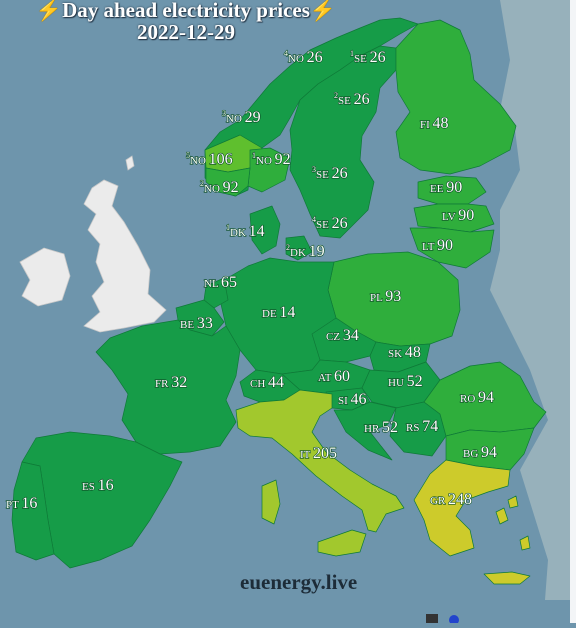  I want to click on zone-label-ro: RO 94, so click(477, 397).